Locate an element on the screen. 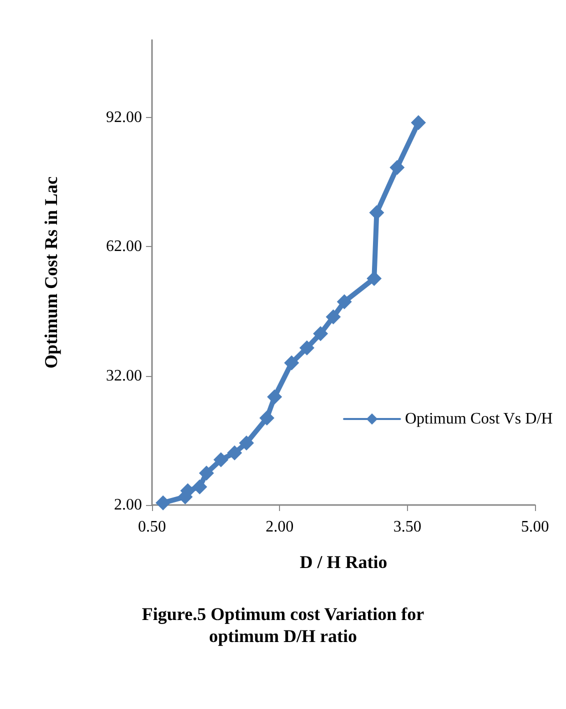  y-tick-label: 62.00 is located at coordinates (124, 247).